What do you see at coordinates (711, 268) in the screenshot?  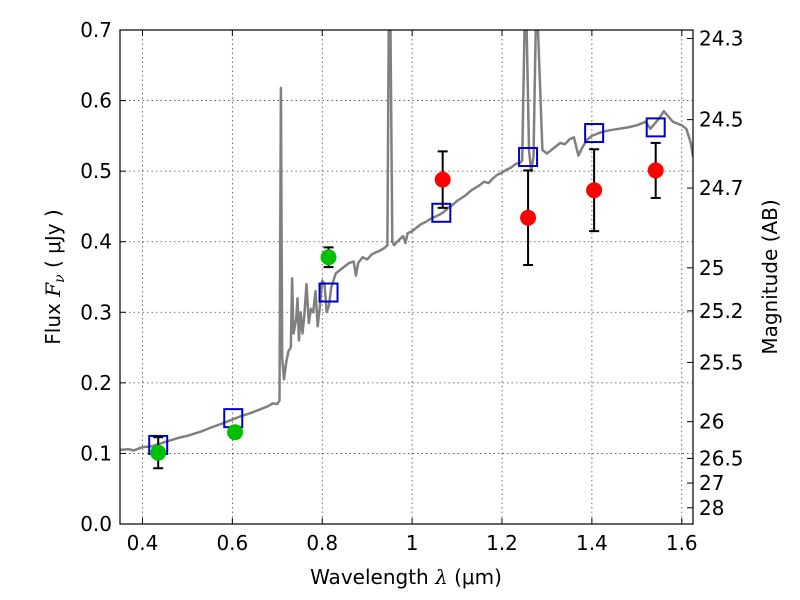 I see `y2-tick-label: 25` at bounding box center [711, 268].